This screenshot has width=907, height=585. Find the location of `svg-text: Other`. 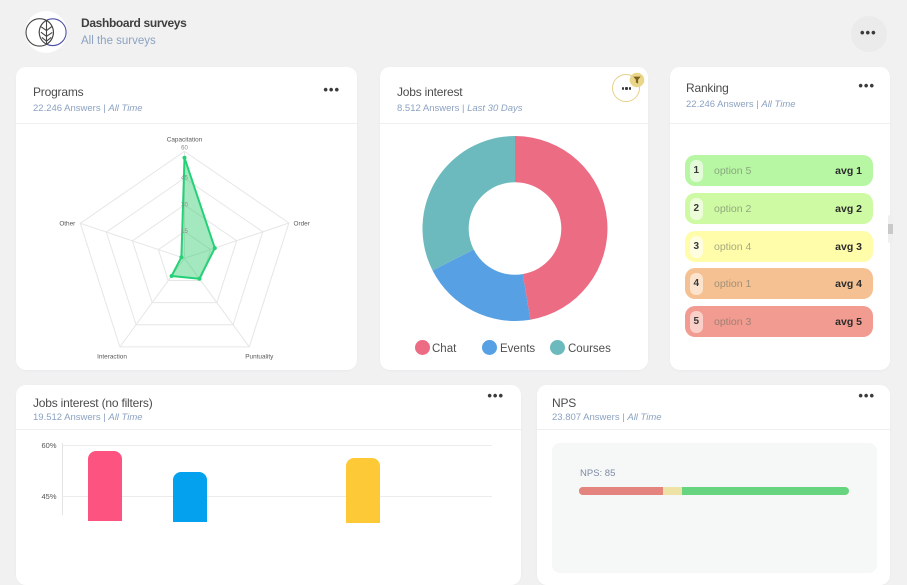

svg-text: Other is located at coordinates (67, 224).